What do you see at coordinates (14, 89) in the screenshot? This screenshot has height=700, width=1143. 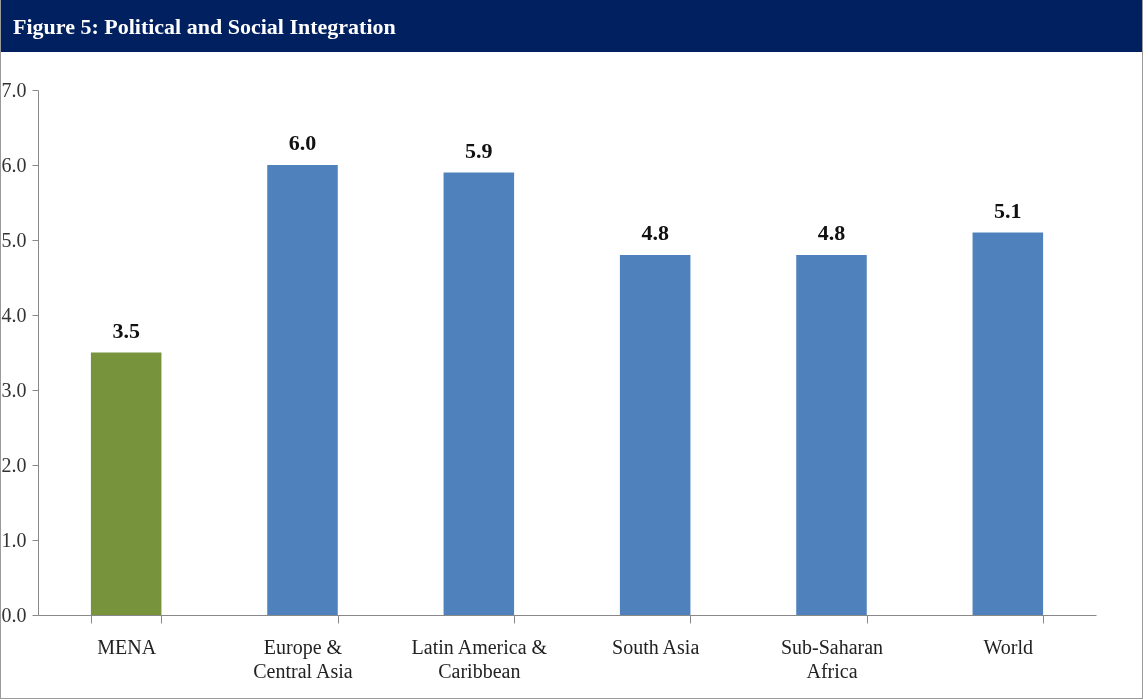 I see `y-tick-label: 7.0` at bounding box center [14, 89].